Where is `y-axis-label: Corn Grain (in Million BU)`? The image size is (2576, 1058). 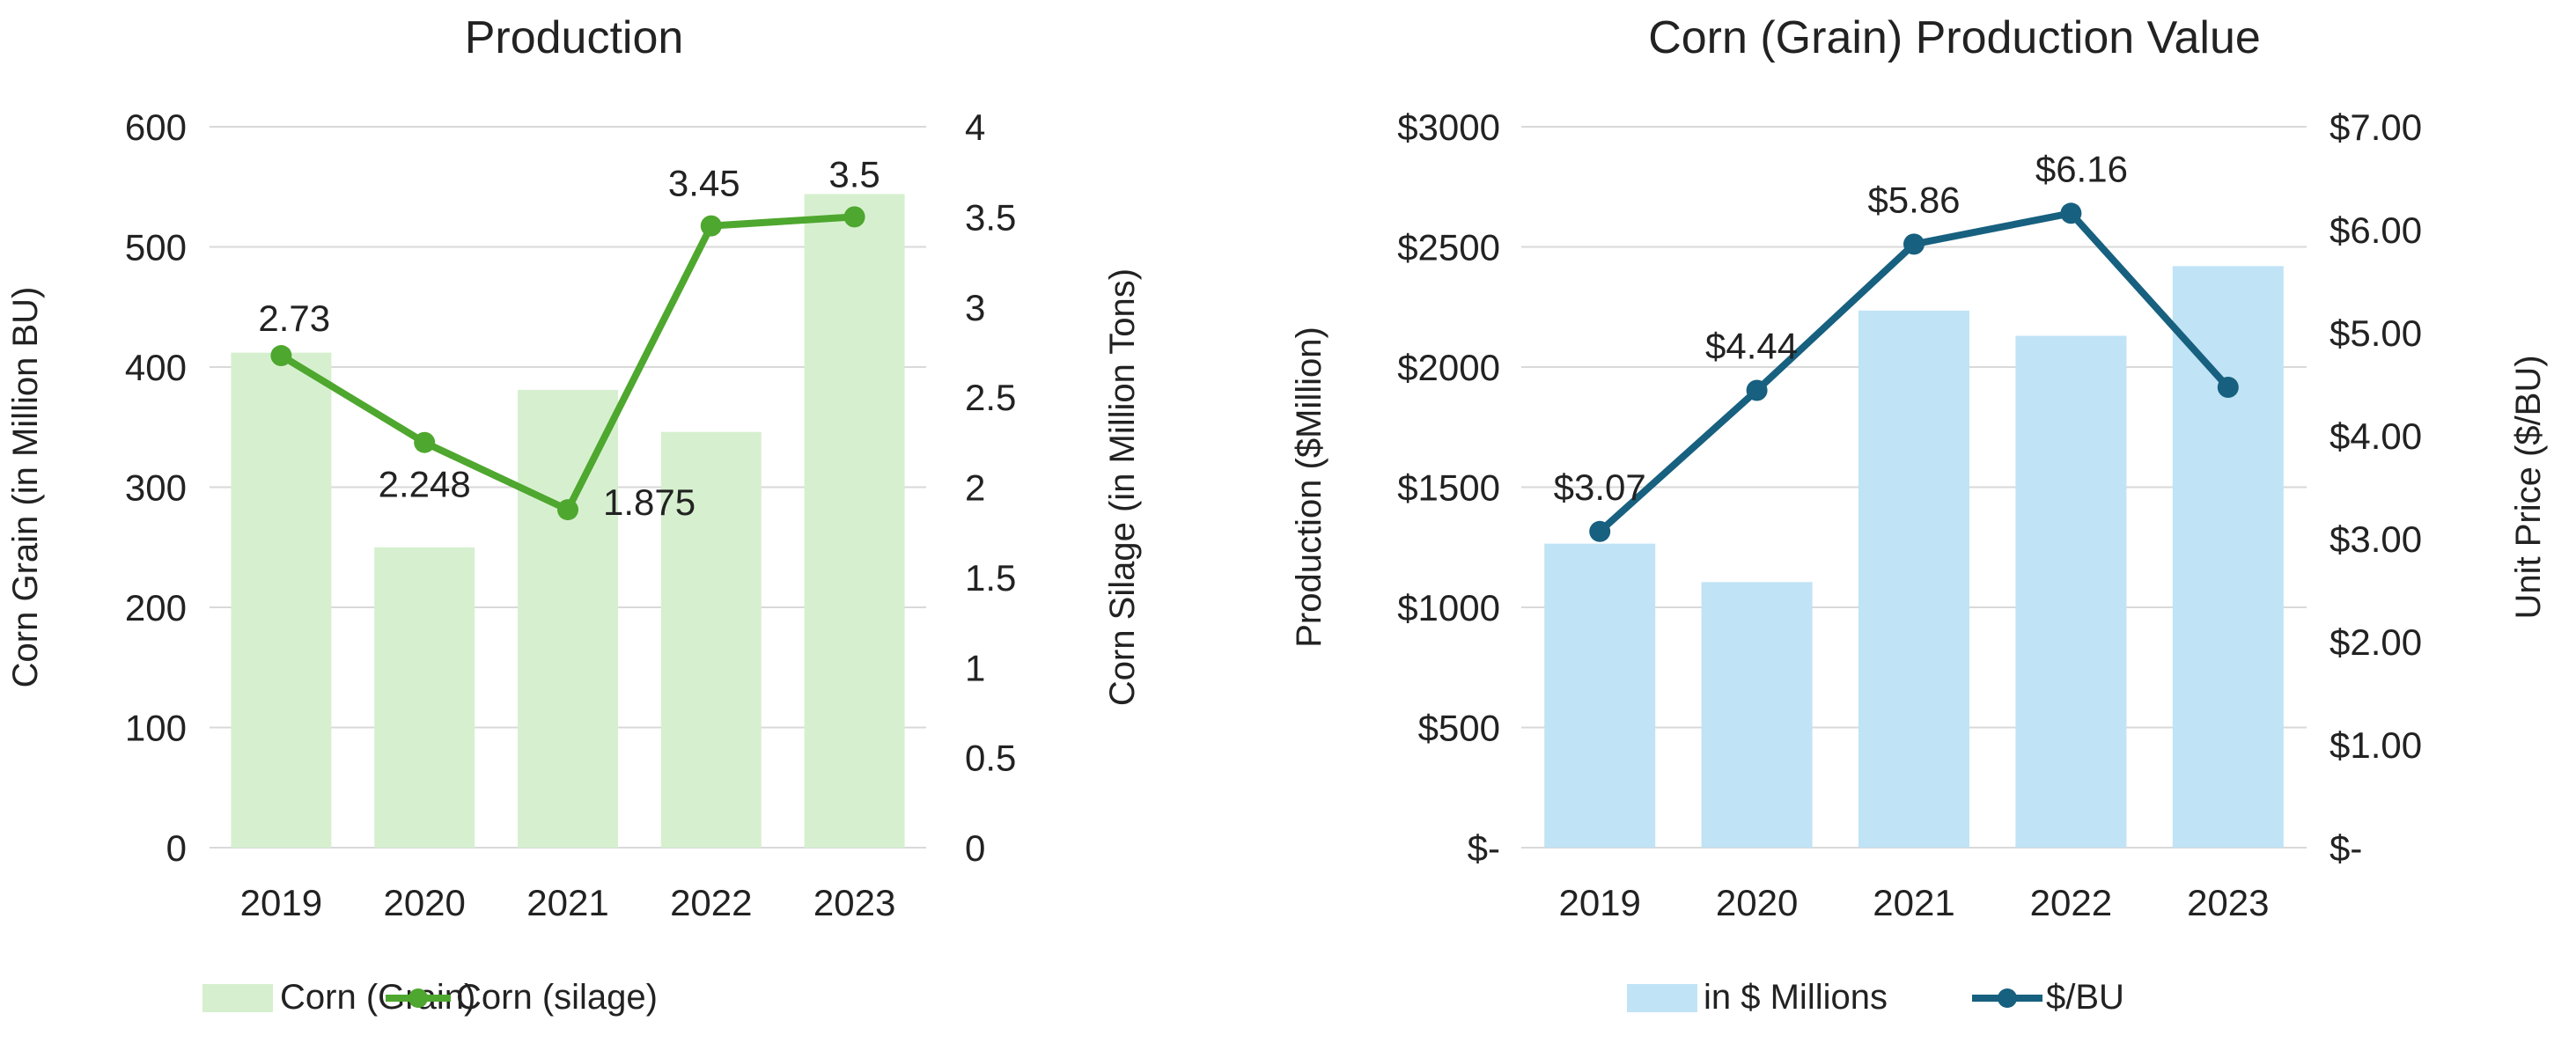 y-axis-label: Corn Grain (in Million BU) is located at coordinates (26, 488).